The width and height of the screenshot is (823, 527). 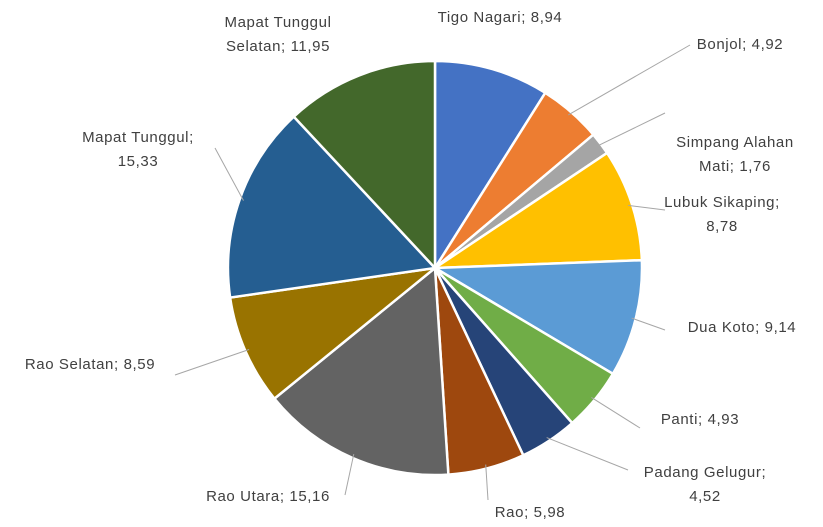 I want to click on data-label: Dua Koto; 9,14, so click(x=742, y=328).